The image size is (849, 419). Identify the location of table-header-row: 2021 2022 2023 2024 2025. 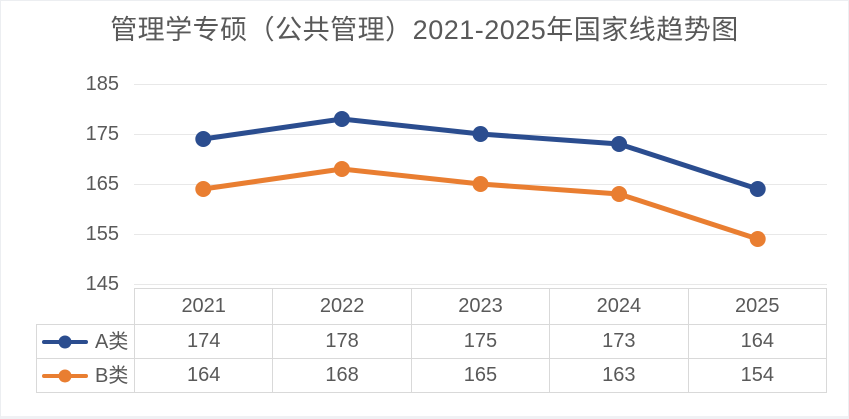
(432, 306).